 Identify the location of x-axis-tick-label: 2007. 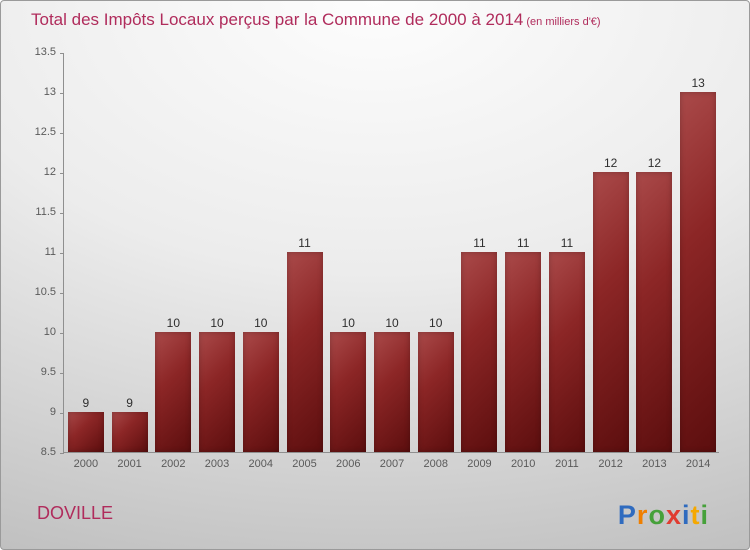
(392, 464).